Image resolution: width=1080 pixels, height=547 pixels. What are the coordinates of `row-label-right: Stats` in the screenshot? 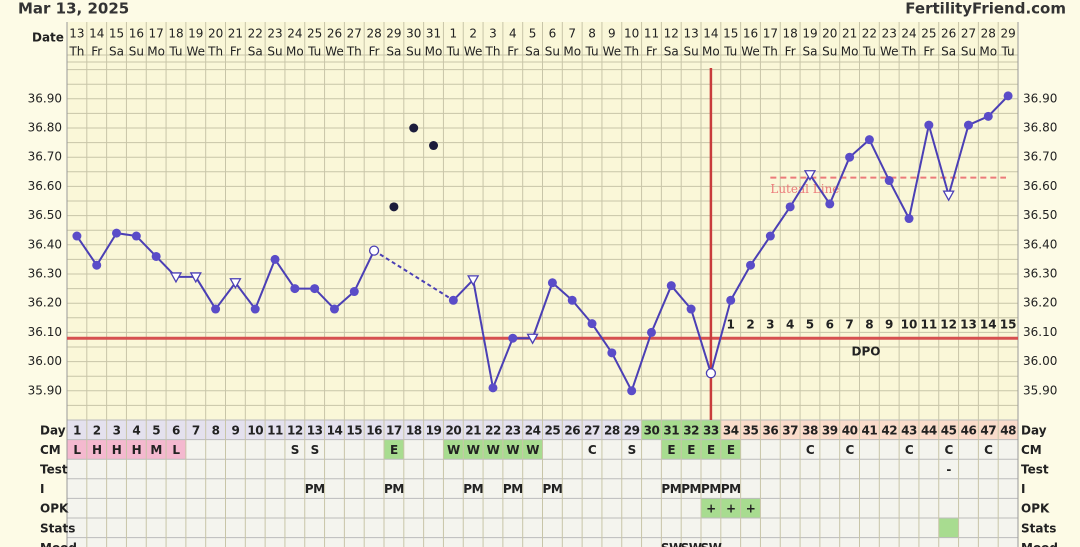 It's located at (1038, 528).